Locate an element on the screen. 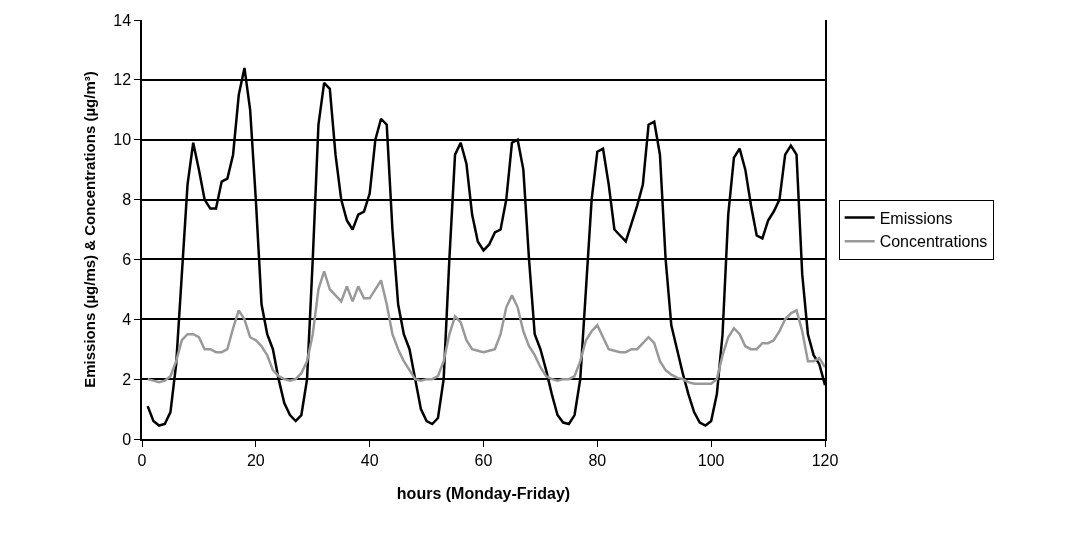  legend-label: Concentrations is located at coordinates (933, 242).